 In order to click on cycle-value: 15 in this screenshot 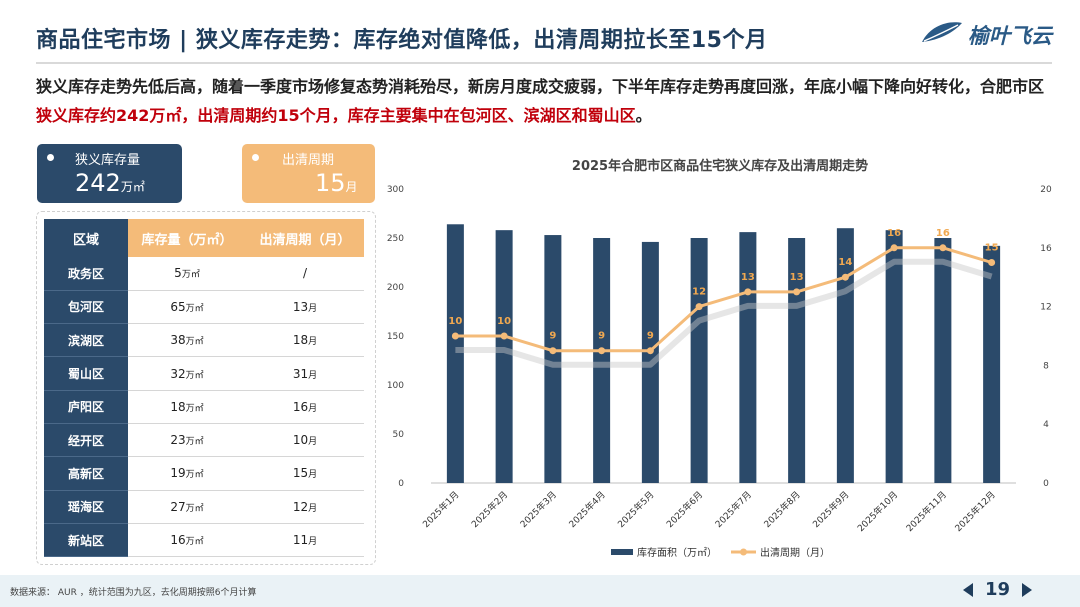, I will do `click(300, 473)`.